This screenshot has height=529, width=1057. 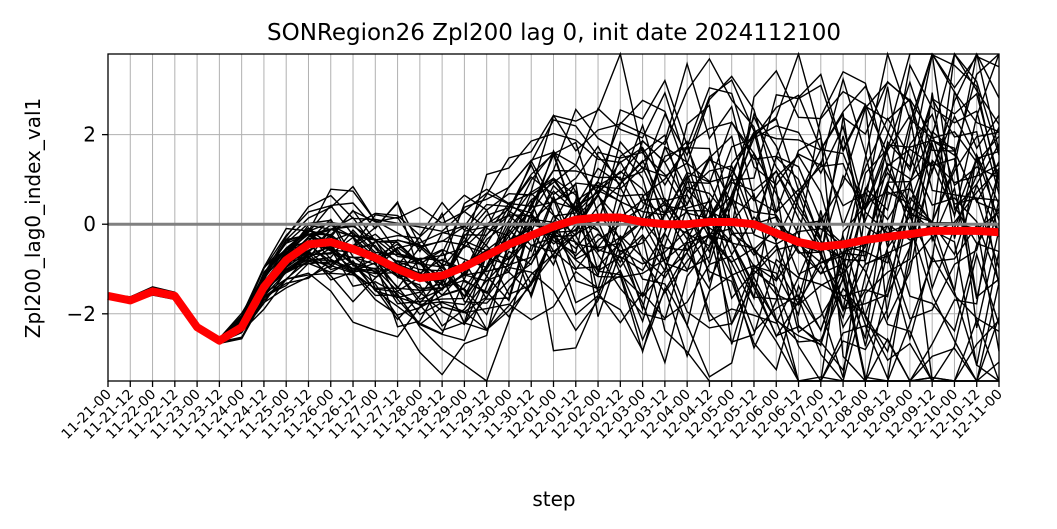 I want to click on x-axis-label: step, so click(x=553, y=499).